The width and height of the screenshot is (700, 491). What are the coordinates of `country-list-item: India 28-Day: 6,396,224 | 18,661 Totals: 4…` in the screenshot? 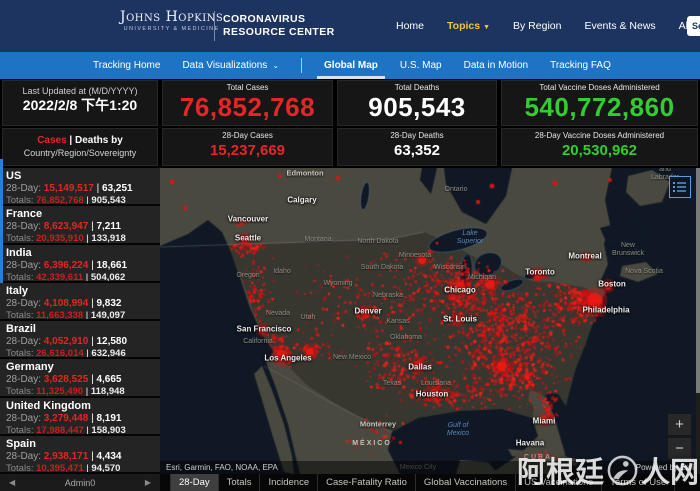 It's located at (80, 263).